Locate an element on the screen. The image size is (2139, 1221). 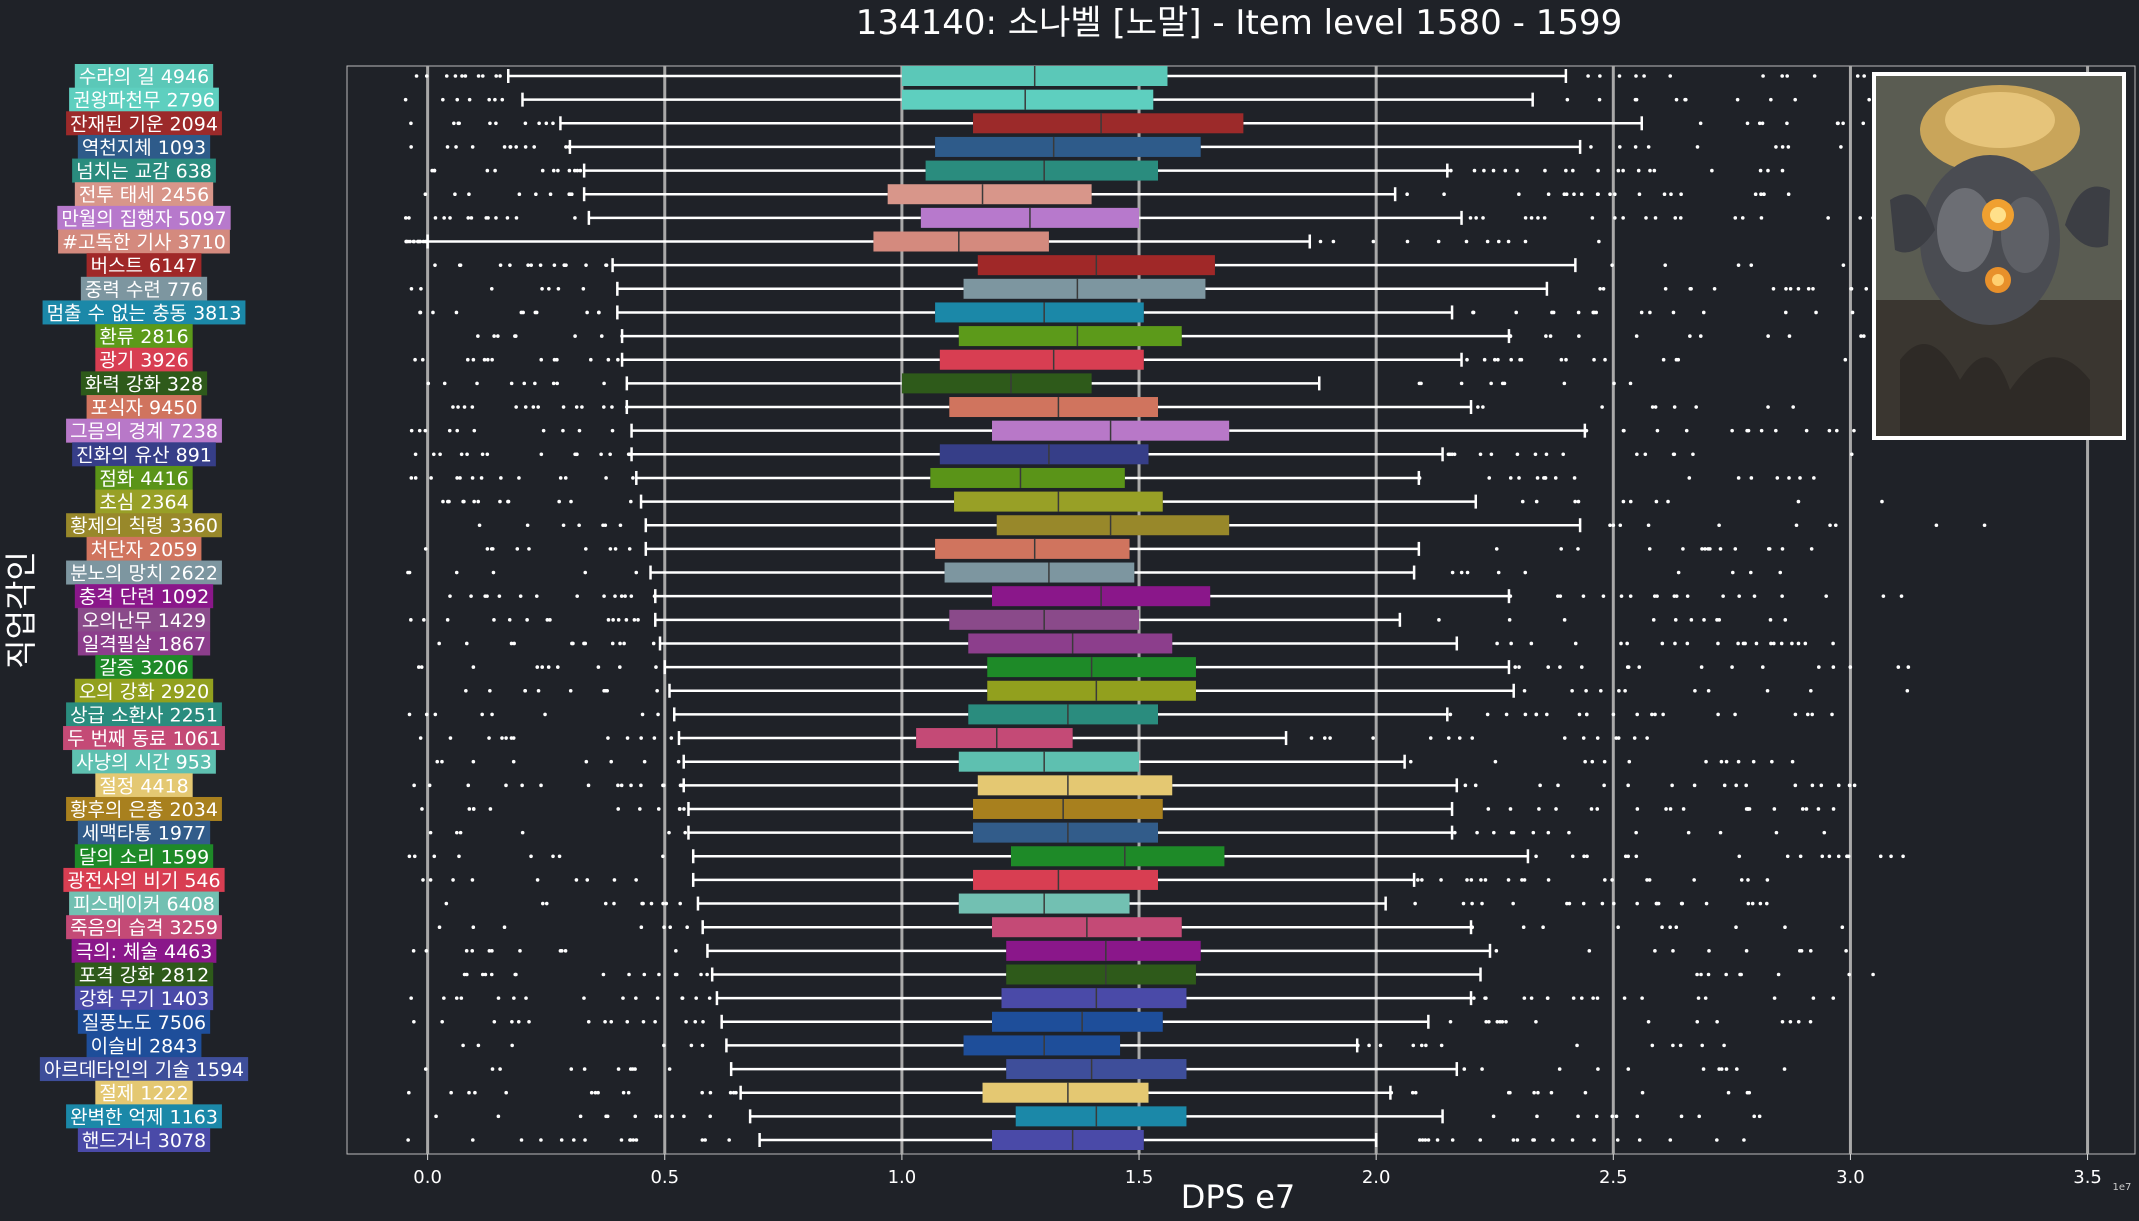
x-tick-label: 1.5 is located at coordinates (1139, 1177).